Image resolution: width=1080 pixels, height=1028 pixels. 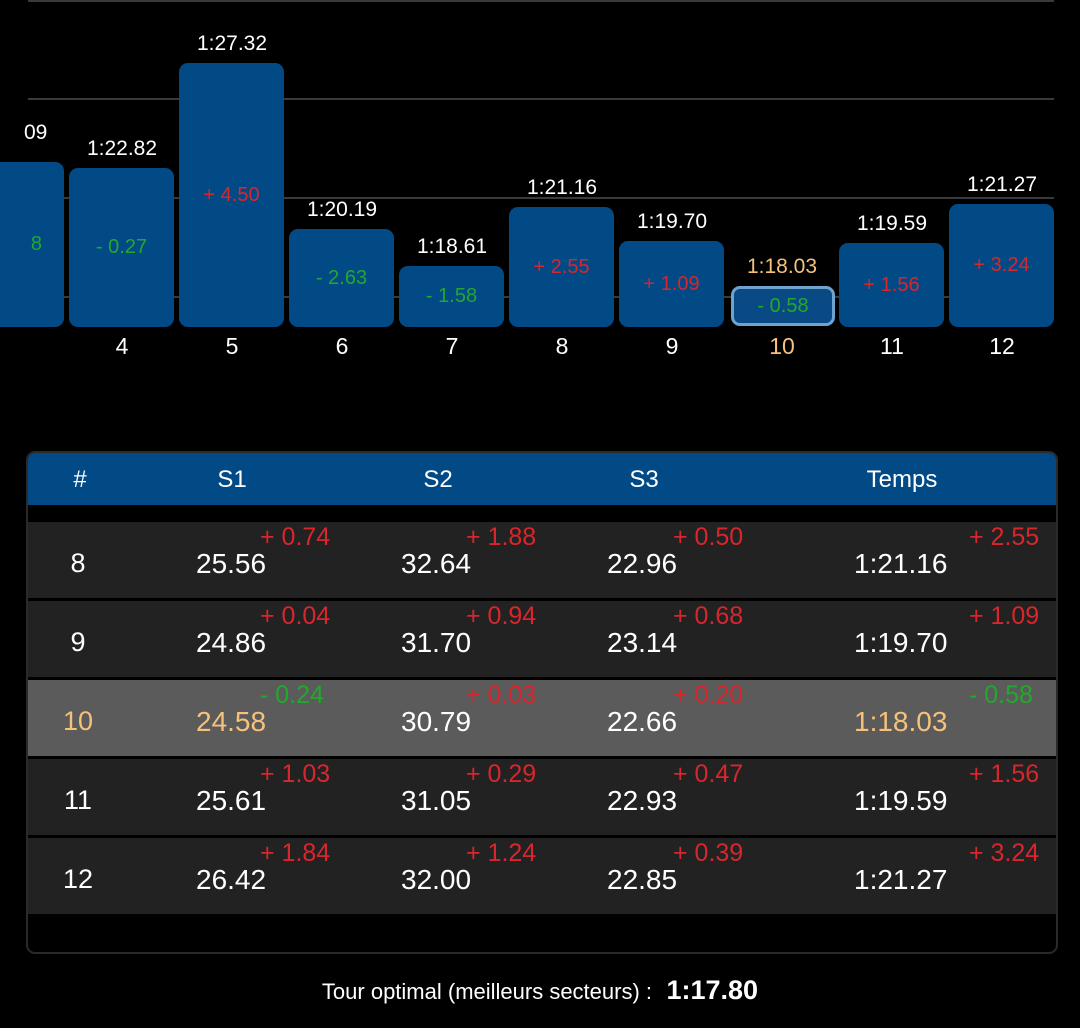 What do you see at coordinates (642, 563) in the screenshot?
I see `cell-s3: 22.96` at bounding box center [642, 563].